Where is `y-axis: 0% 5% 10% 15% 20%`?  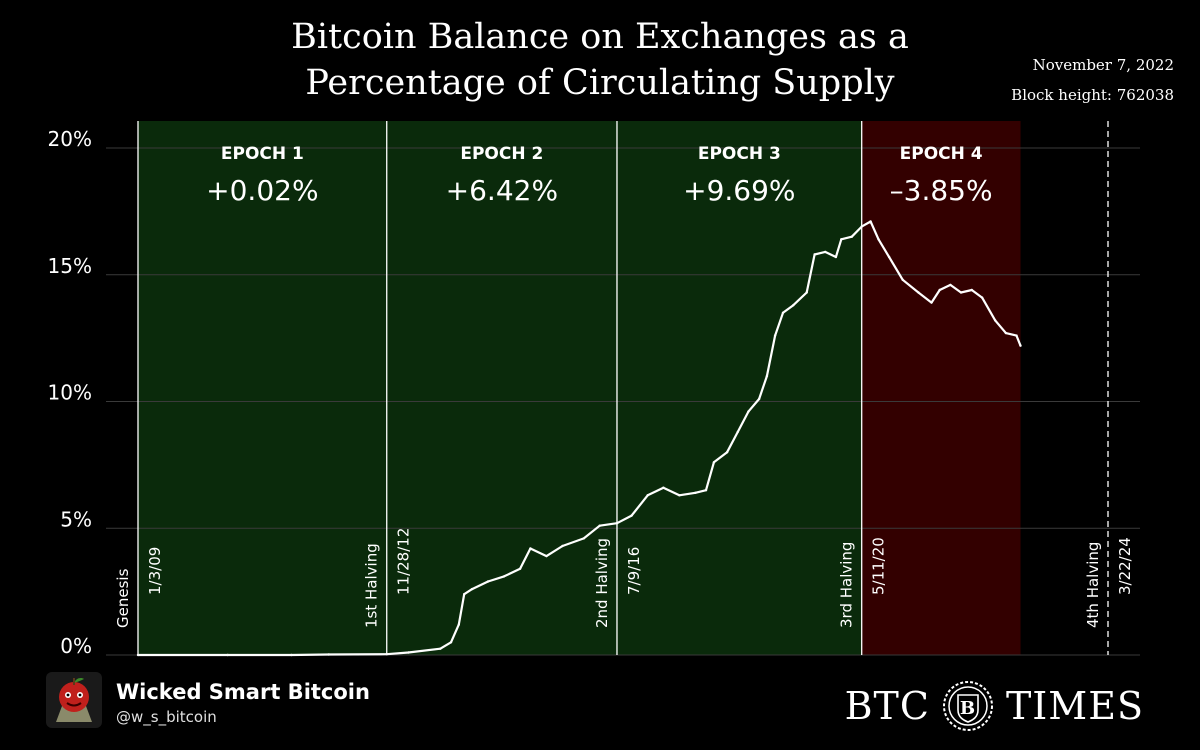
y-axis: 0% 5% 10% 15% 20% is located at coordinates (70, 392).